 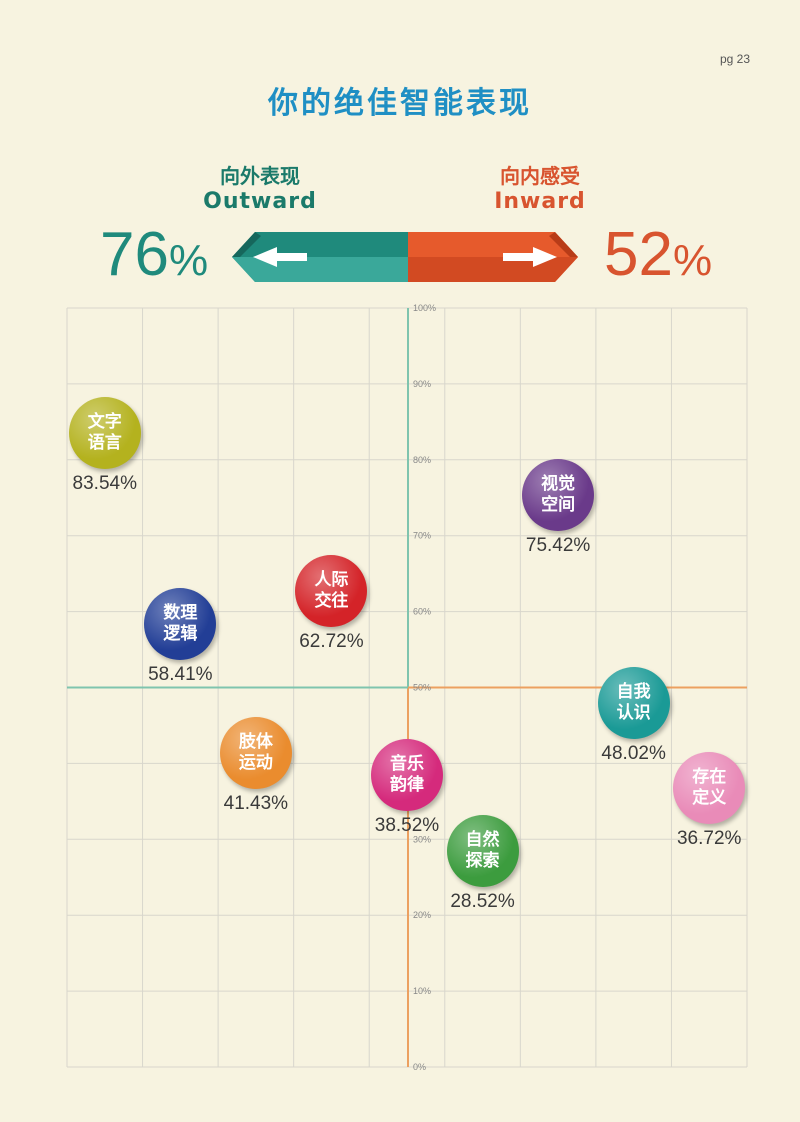 I want to click on bubble-label-line1: 音乐, so click(x=407, y=763).